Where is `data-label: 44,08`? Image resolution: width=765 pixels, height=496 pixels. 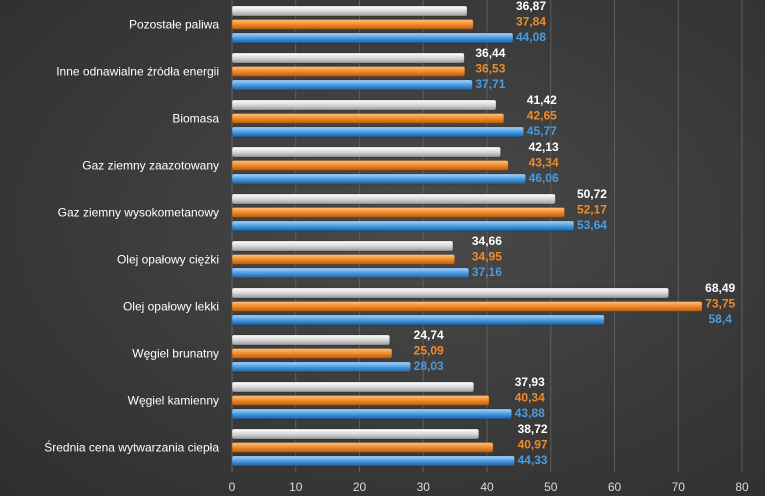
data-label: 44,08 is located at coordinates (531, 37).